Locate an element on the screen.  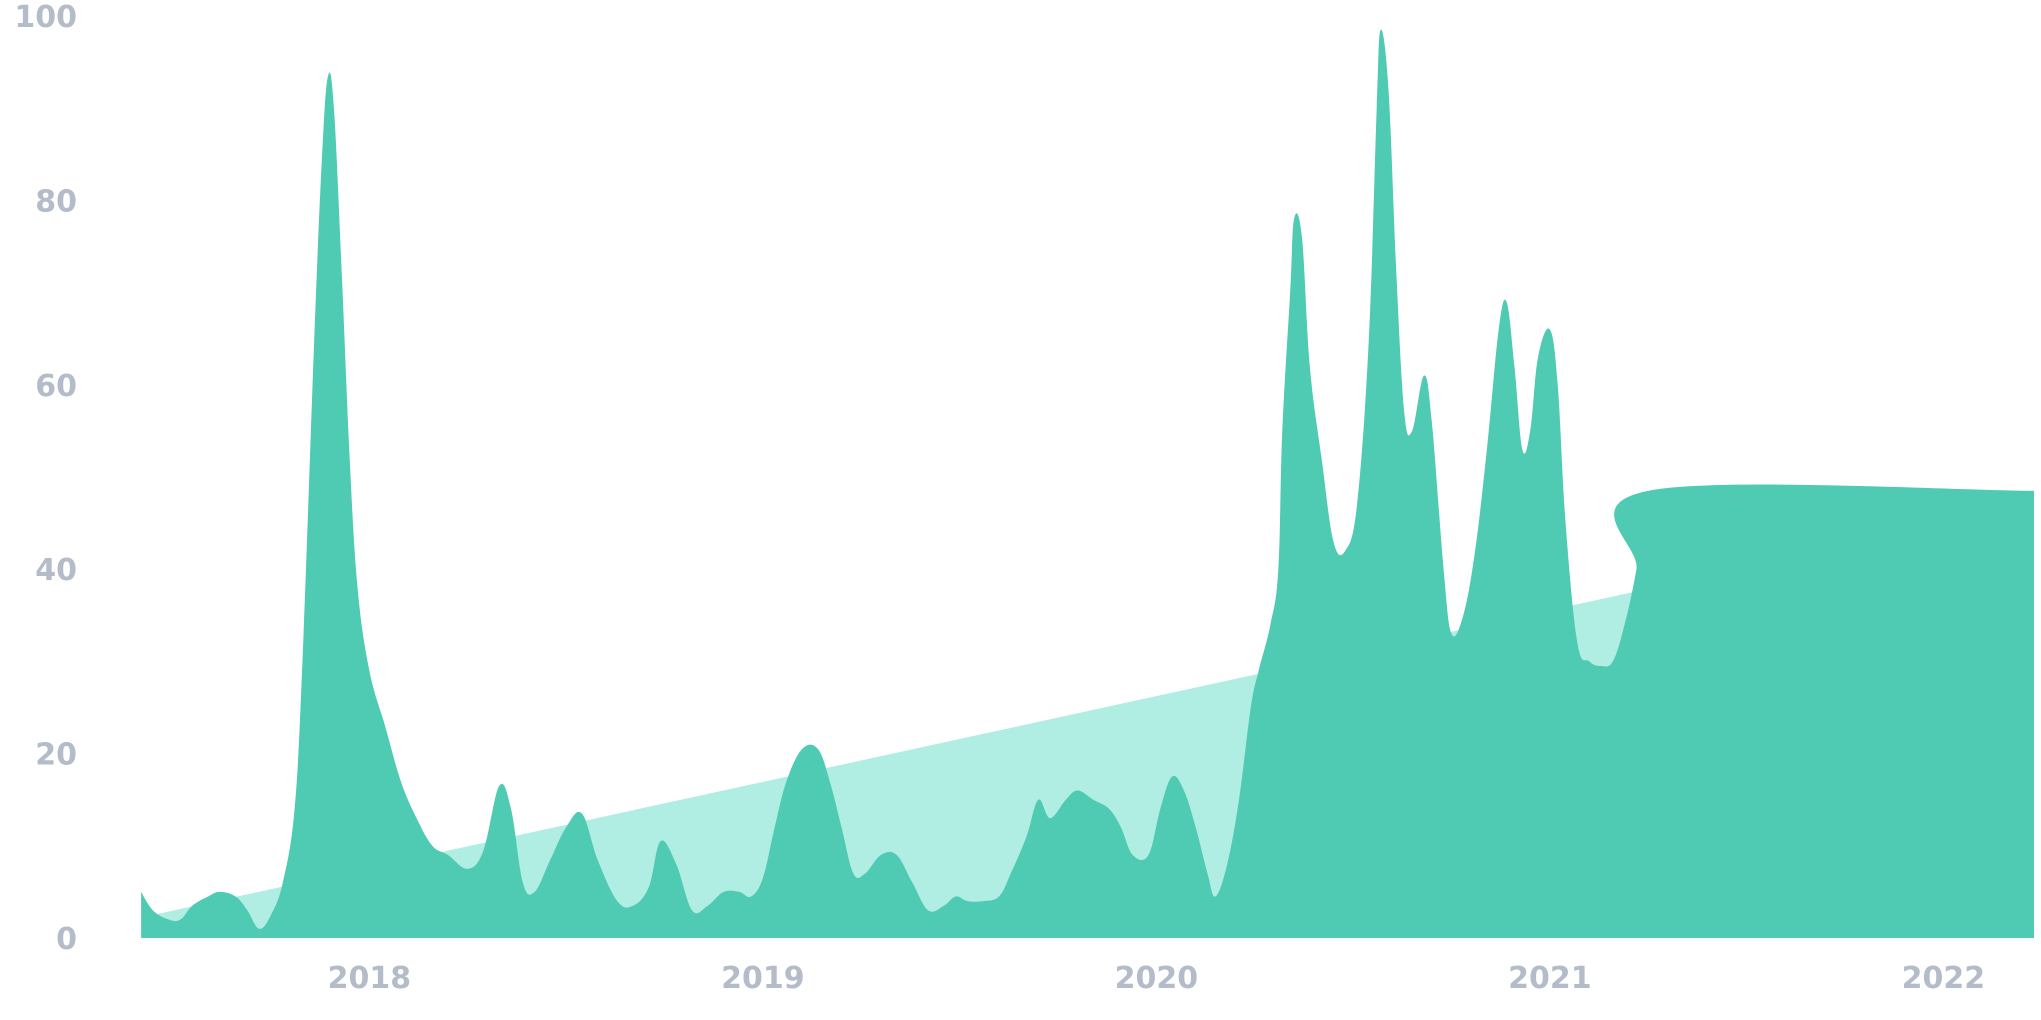
y-tick-label: 40 is located at coordinates (56, 570).